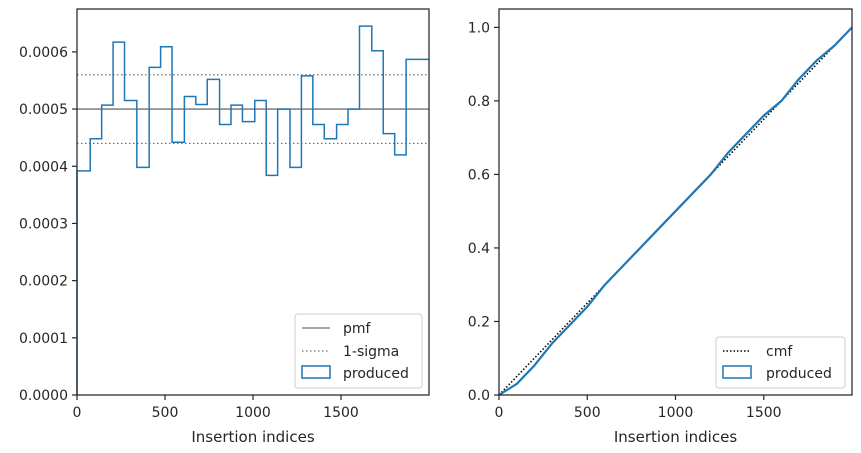 Image resolution: width=861 pixels, height=453 pixels. Describe the element at coordinates (43, 282) in the screenshot. I see `y-tick-label: 0.0002` at that location.